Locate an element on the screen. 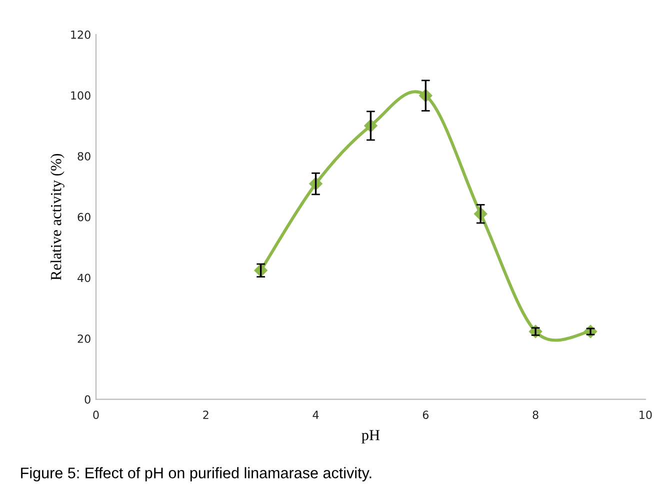 This screenshot has width=662, height=493. x-tick-label: 8 is located at coordinates (535, 415).